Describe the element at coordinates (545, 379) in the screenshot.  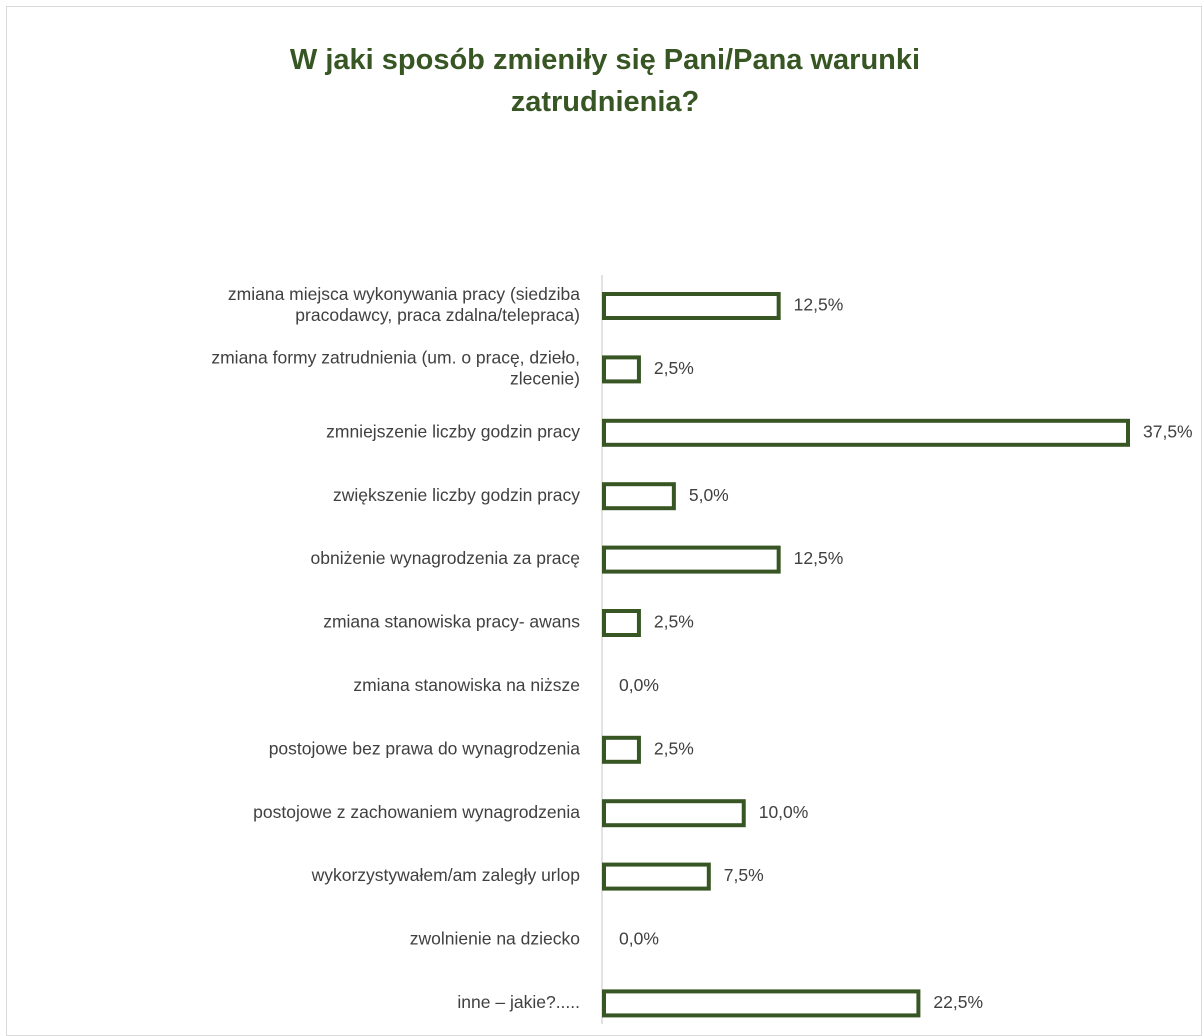
I see `category-label-line: zlecenie)` at that location.